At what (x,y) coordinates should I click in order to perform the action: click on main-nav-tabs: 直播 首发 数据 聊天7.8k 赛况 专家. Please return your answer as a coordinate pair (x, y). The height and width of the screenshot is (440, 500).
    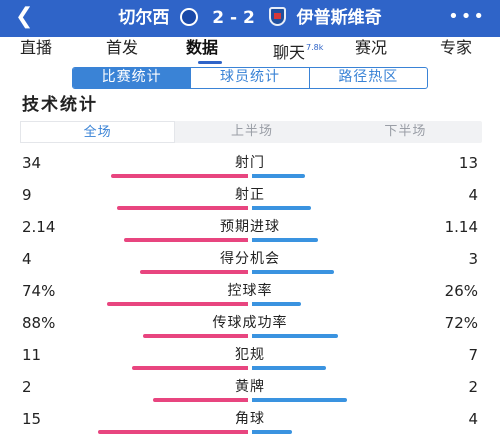
    Looking at the image, I should click on (250, 52).